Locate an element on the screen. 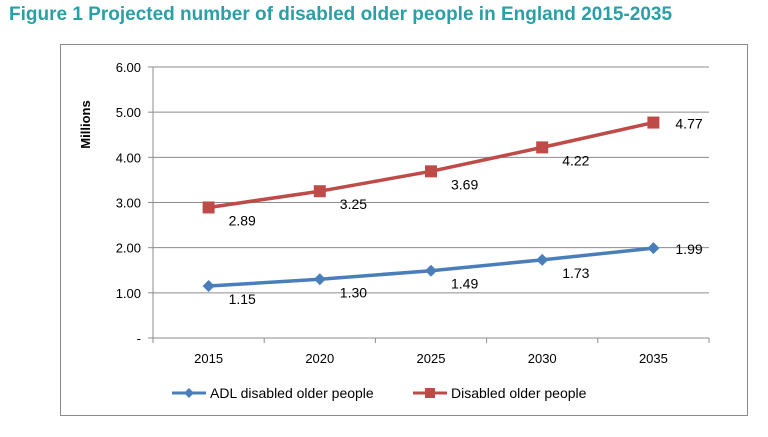  data-label: 1.30 is located at coordinates (353, 292).